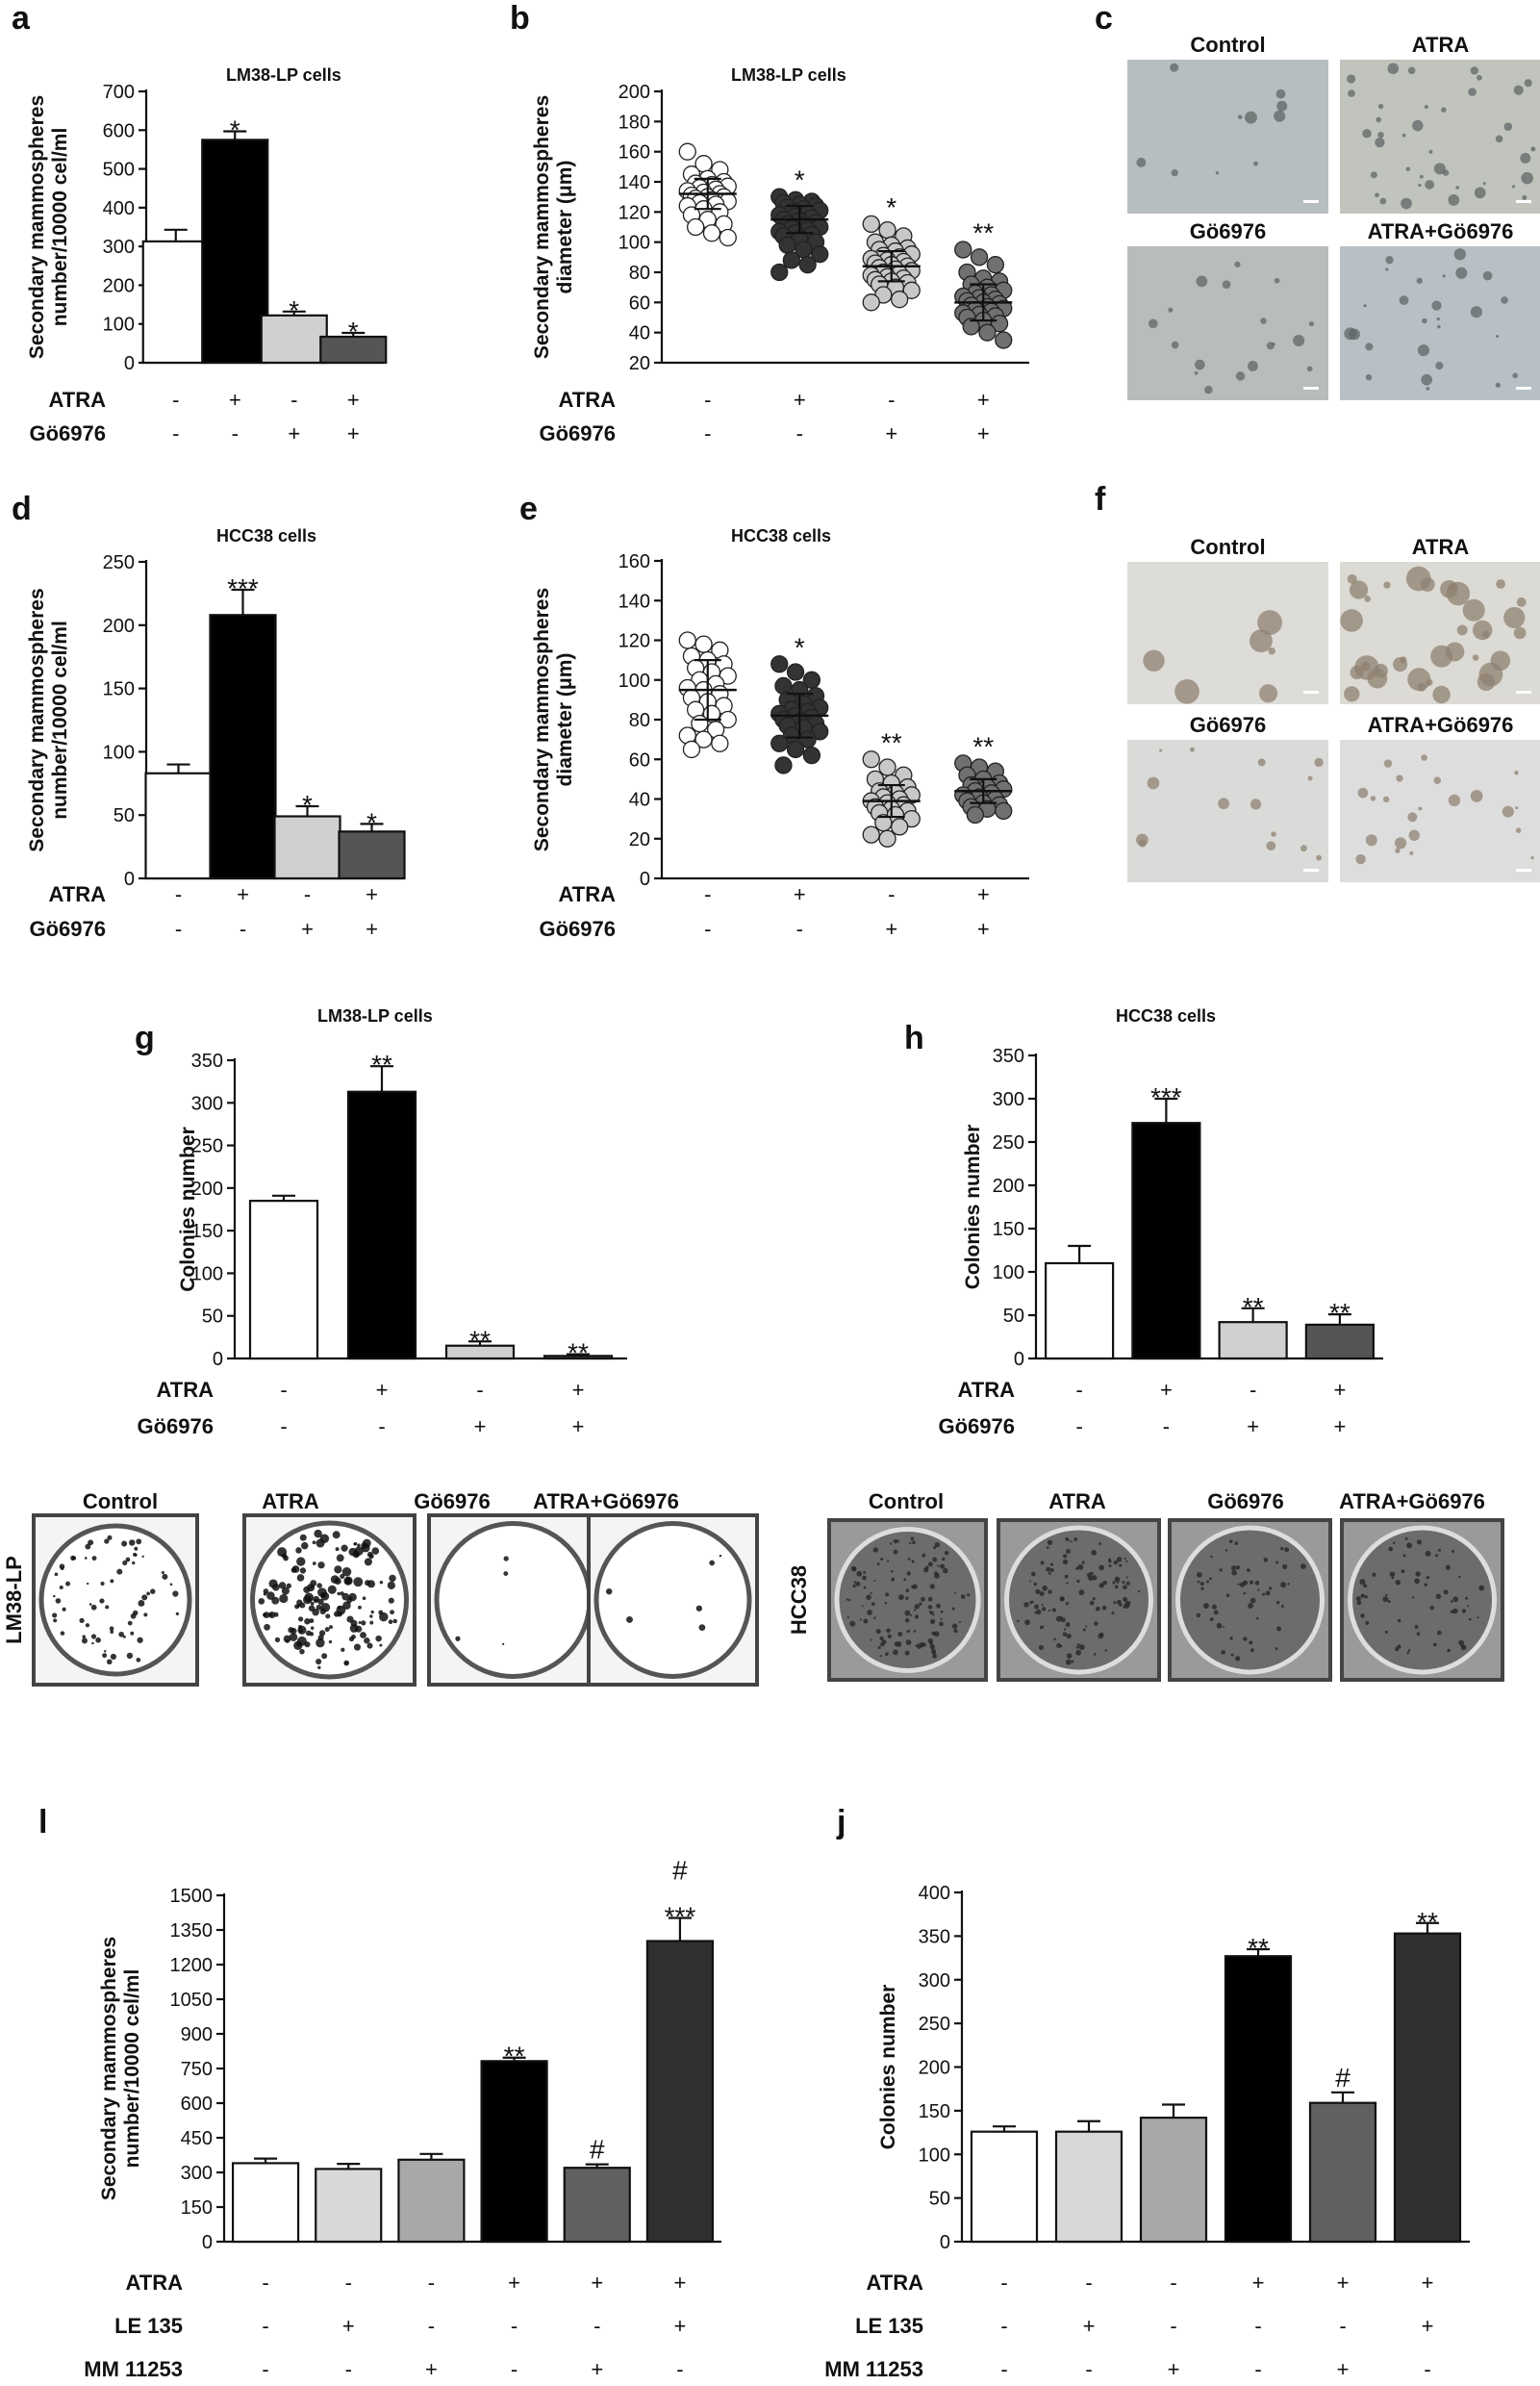  I want to click on treatment-label: MM 11253, so click(873, 2369).